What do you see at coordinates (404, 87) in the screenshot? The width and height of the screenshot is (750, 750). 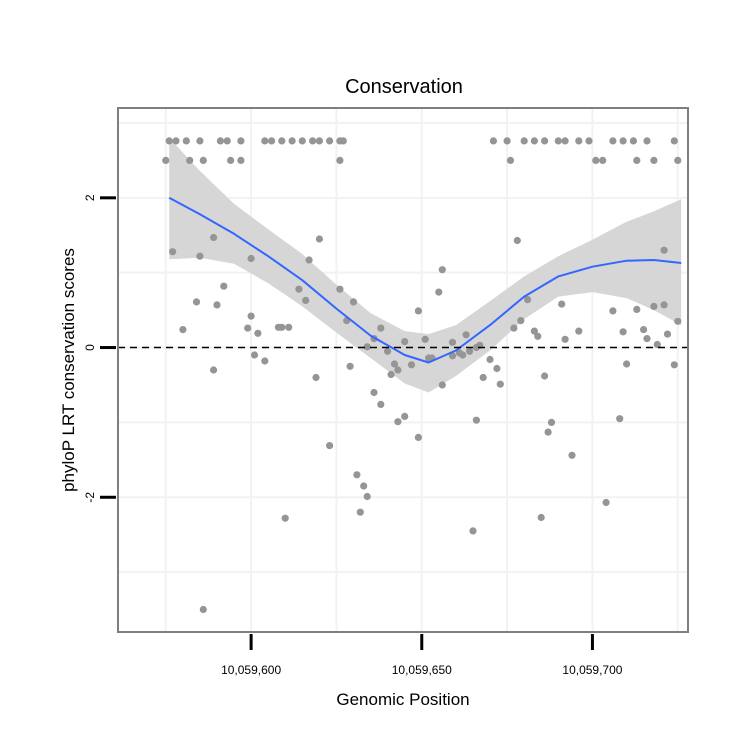 I see `chart-title: Conservation` at bounding box center [404, 87].